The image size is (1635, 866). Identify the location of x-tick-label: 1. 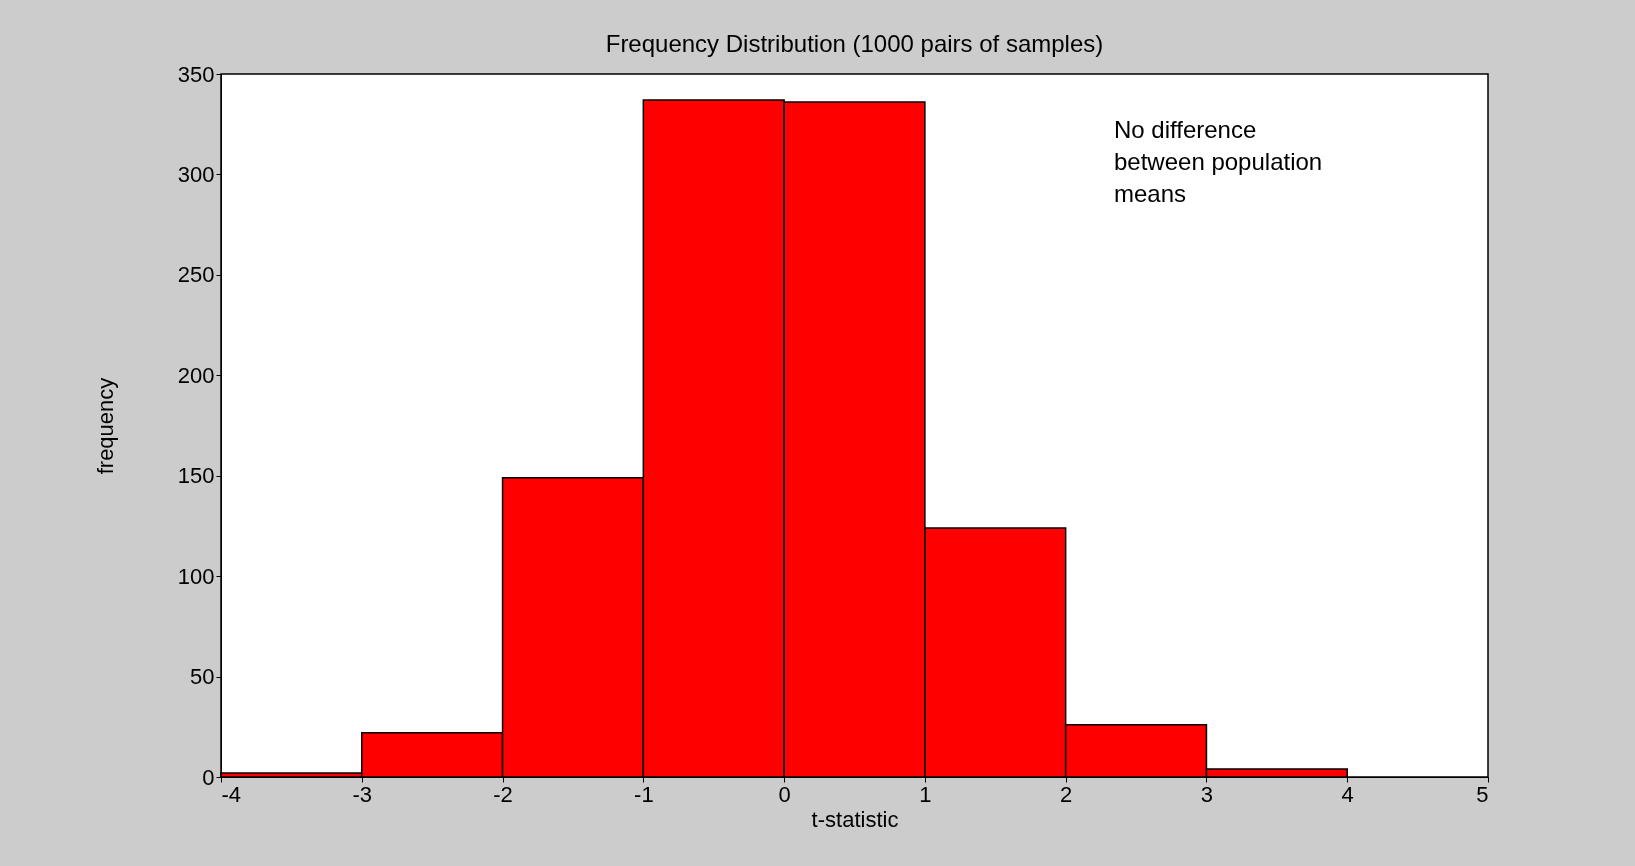
(925, 794).